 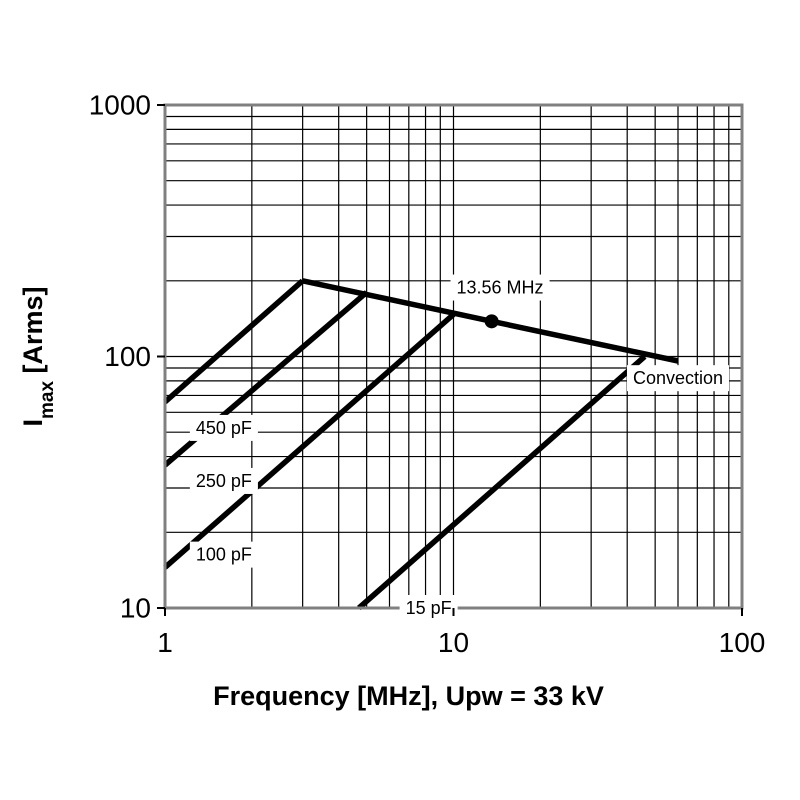 I want to click on annotation-text: Convection, so click(x=678, y=378).